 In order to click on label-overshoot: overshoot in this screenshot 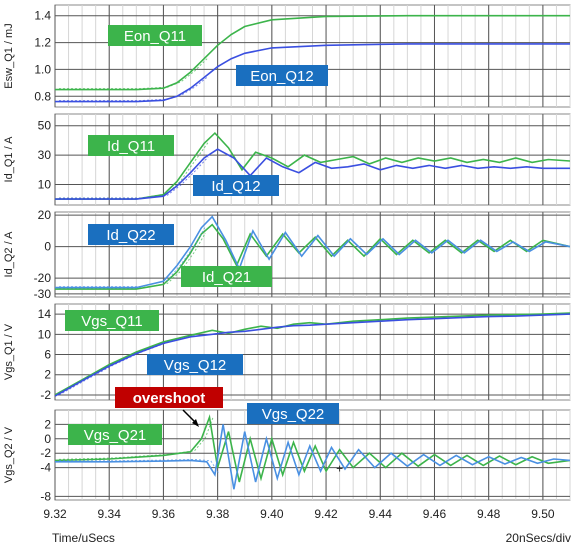, I will do `click(169, 407)`.